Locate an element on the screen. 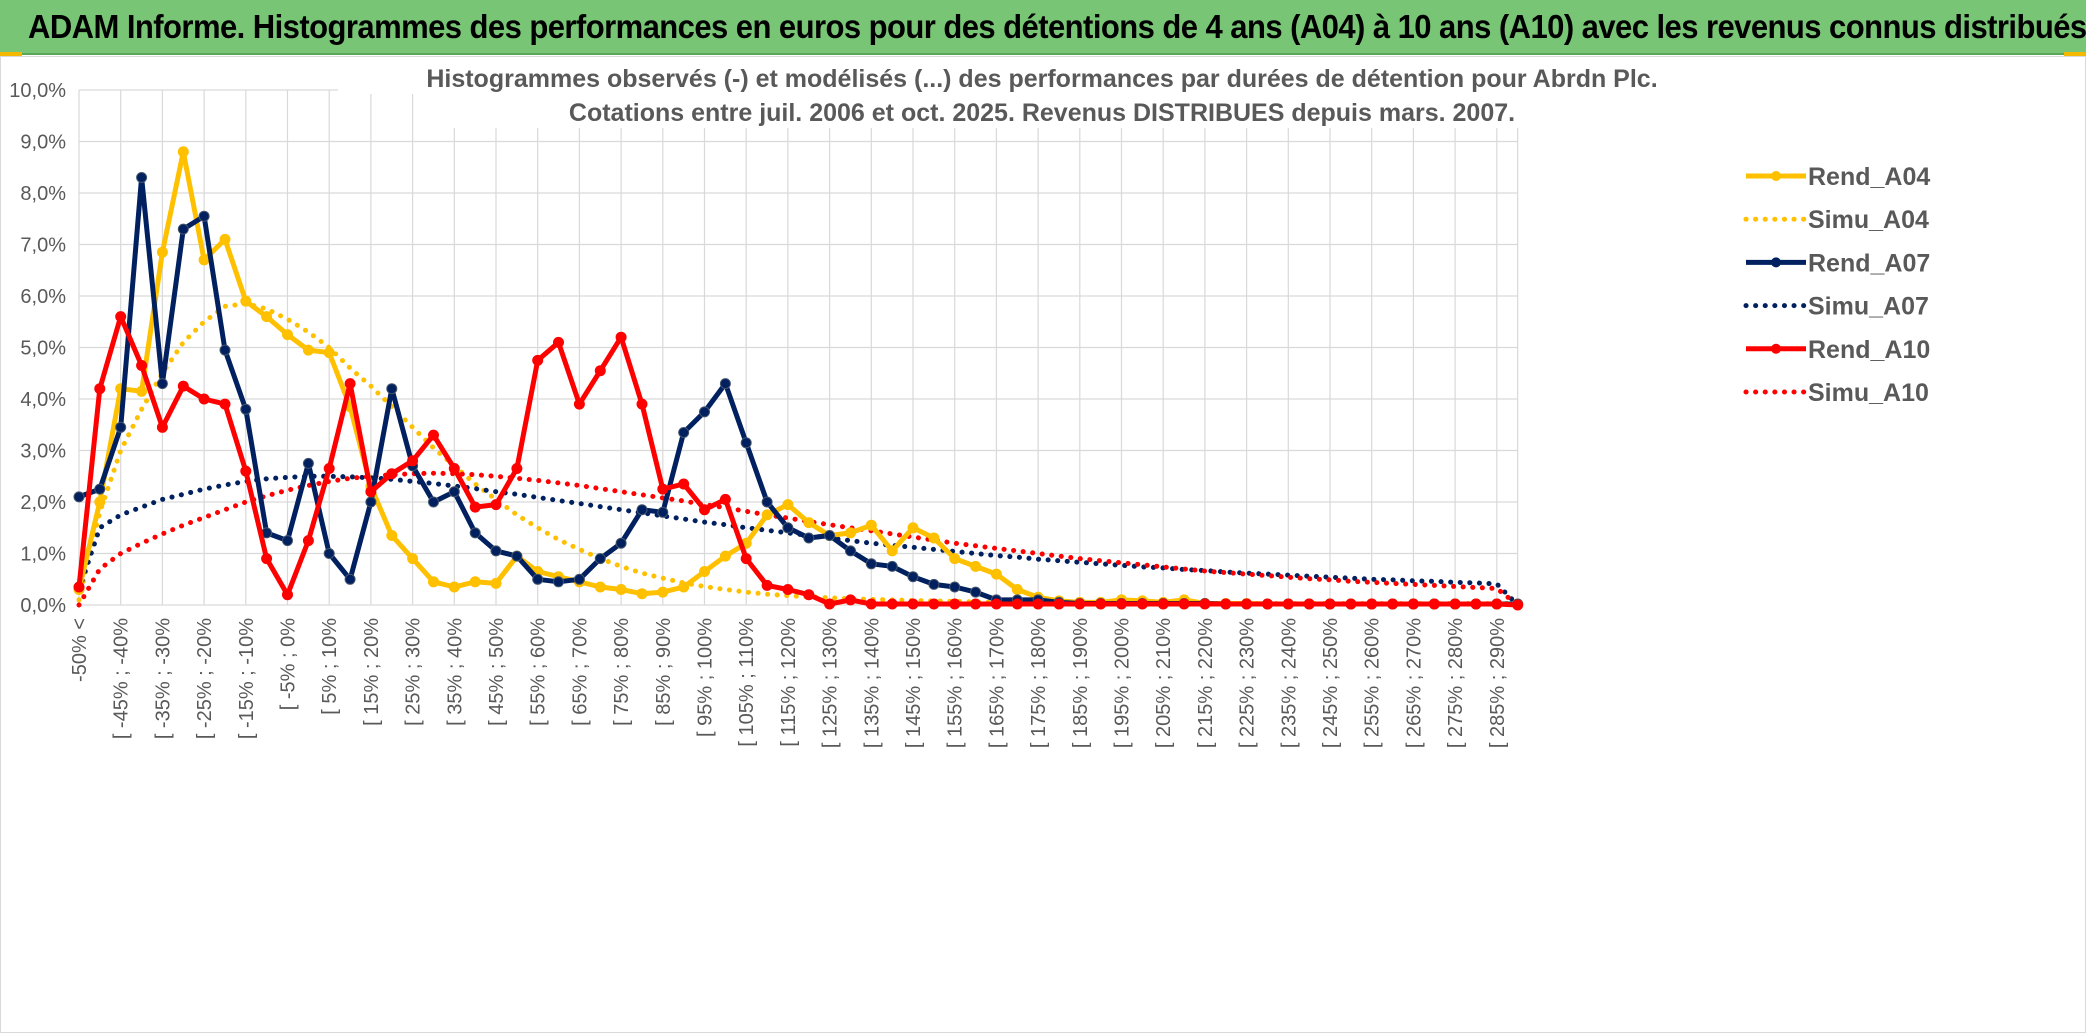 Image resolution: width=2086 pixels, height=1033 pixels. legend-label: Simu_A10 is located at coordinates (1868, 393).